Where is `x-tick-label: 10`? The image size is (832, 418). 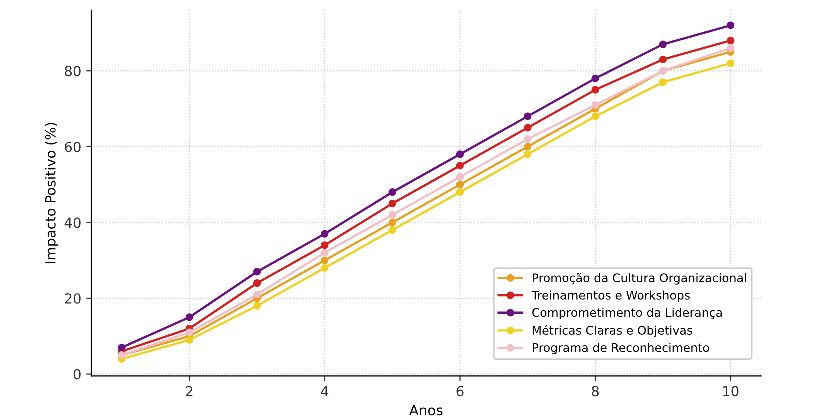 x-tick-label: 10 is located at coordinates (731, 391).